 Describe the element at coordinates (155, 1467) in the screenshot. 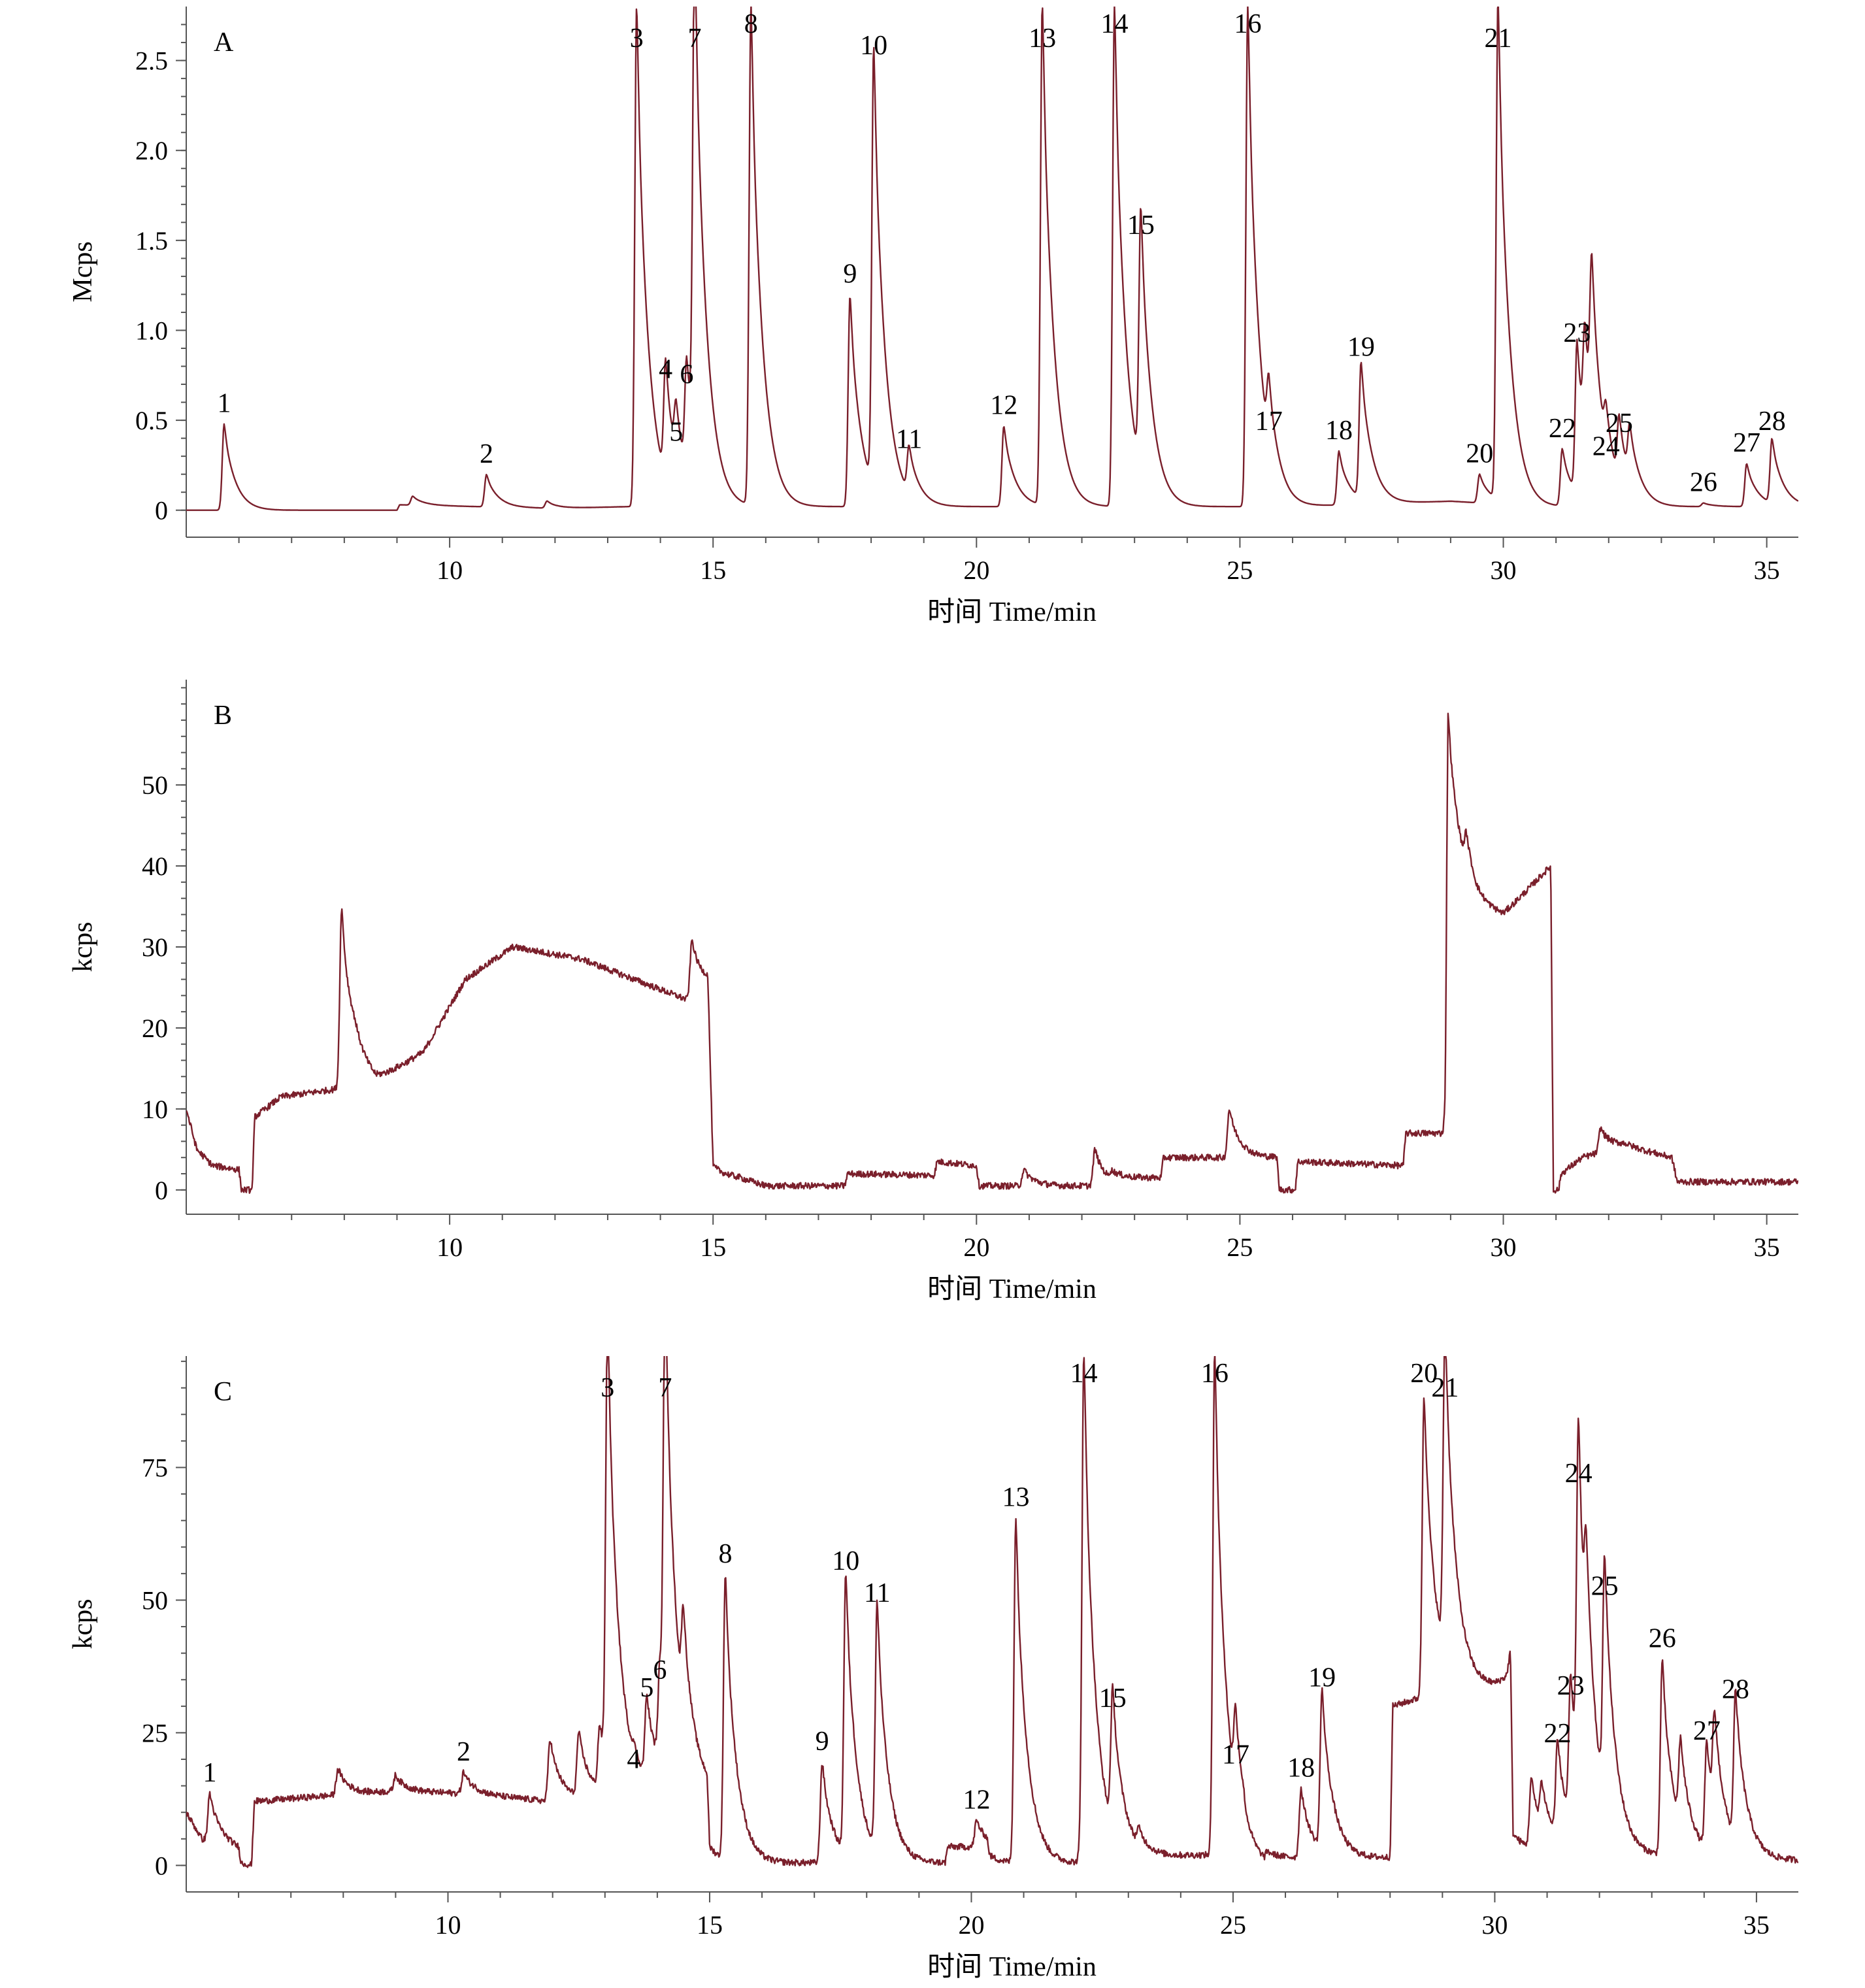

I see `y-tick-label: 75` at that location.